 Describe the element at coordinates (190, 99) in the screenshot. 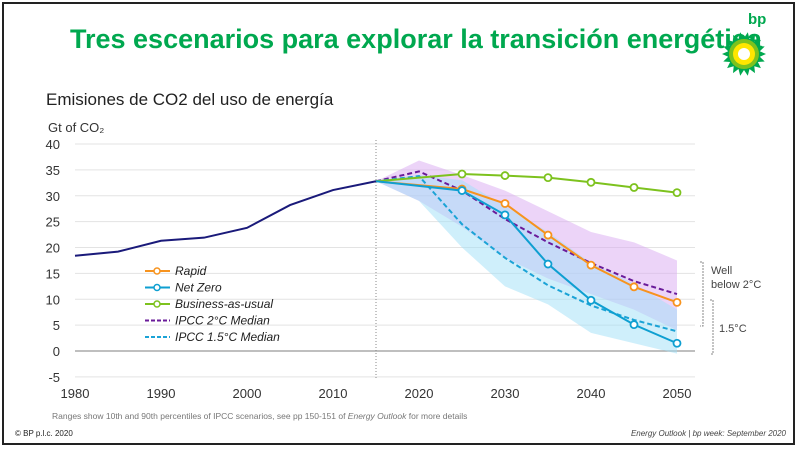

I see `chart-title: Emisiones de CO2 del uso de energía` at that location.